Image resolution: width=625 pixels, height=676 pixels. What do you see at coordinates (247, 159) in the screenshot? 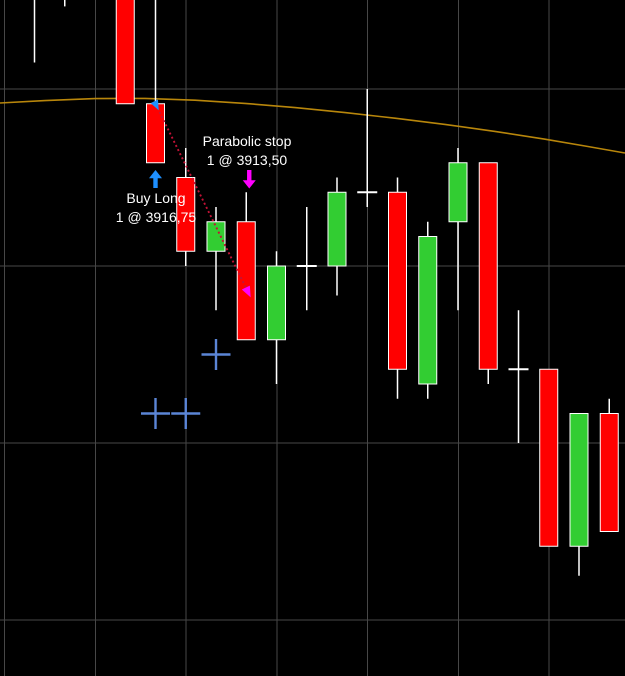
I see `parabolic-stop-annotation-line2: 1 @ 3913,50` at bounding box center [247, 159].